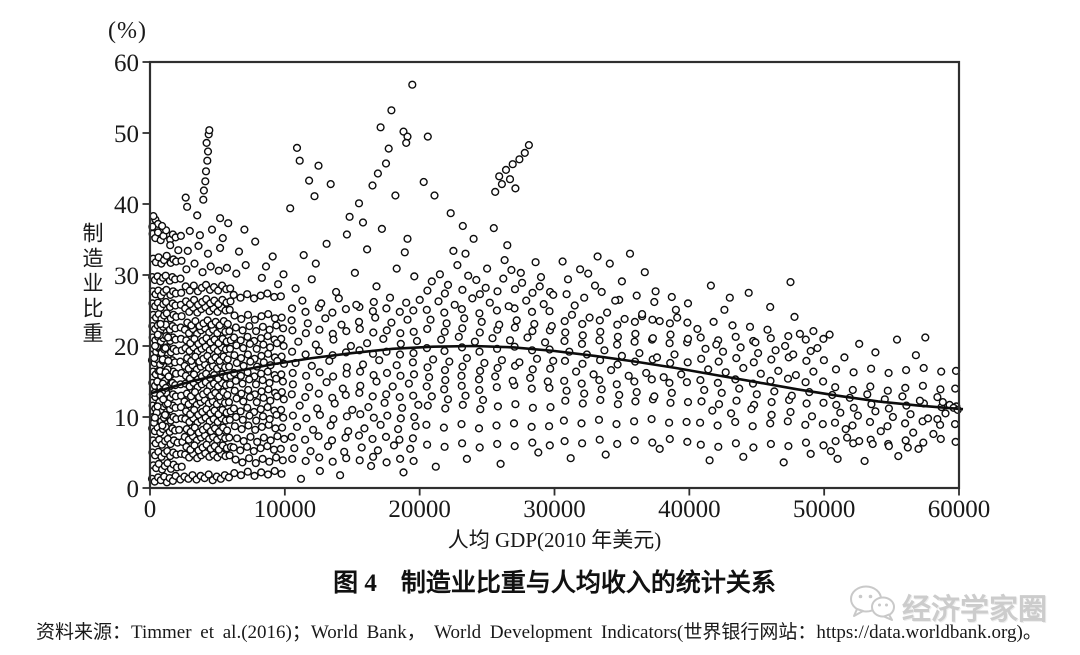  What do you see at coordinates (150, 509) in the screenshot?
I see `x-tick-label: 0` at bounding box center [150, 509].